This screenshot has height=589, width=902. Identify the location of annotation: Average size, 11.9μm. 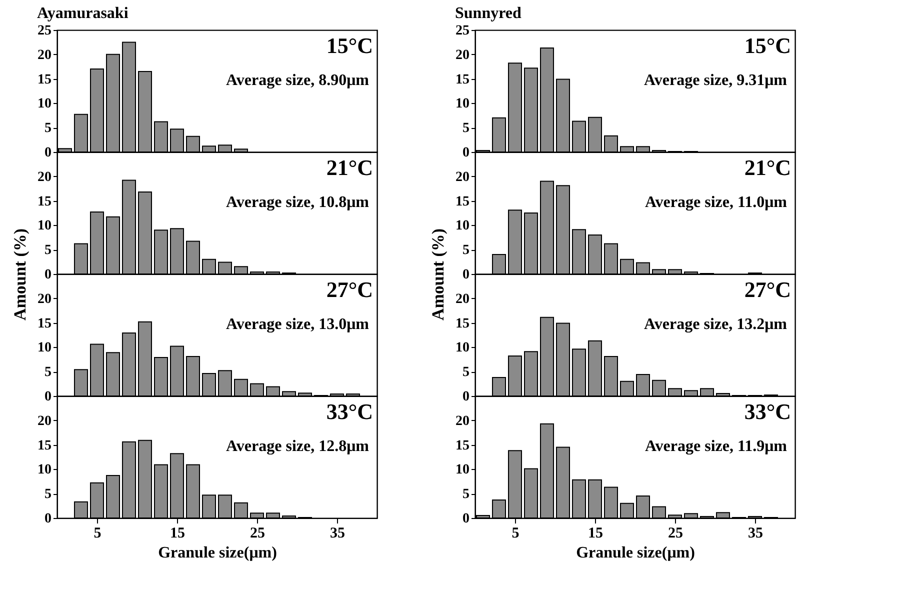
(716, 446).